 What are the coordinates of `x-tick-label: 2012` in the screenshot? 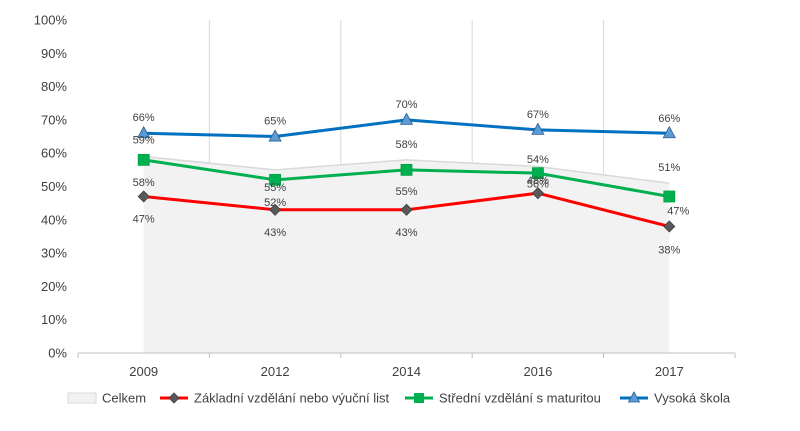 It's located at (275, 371).